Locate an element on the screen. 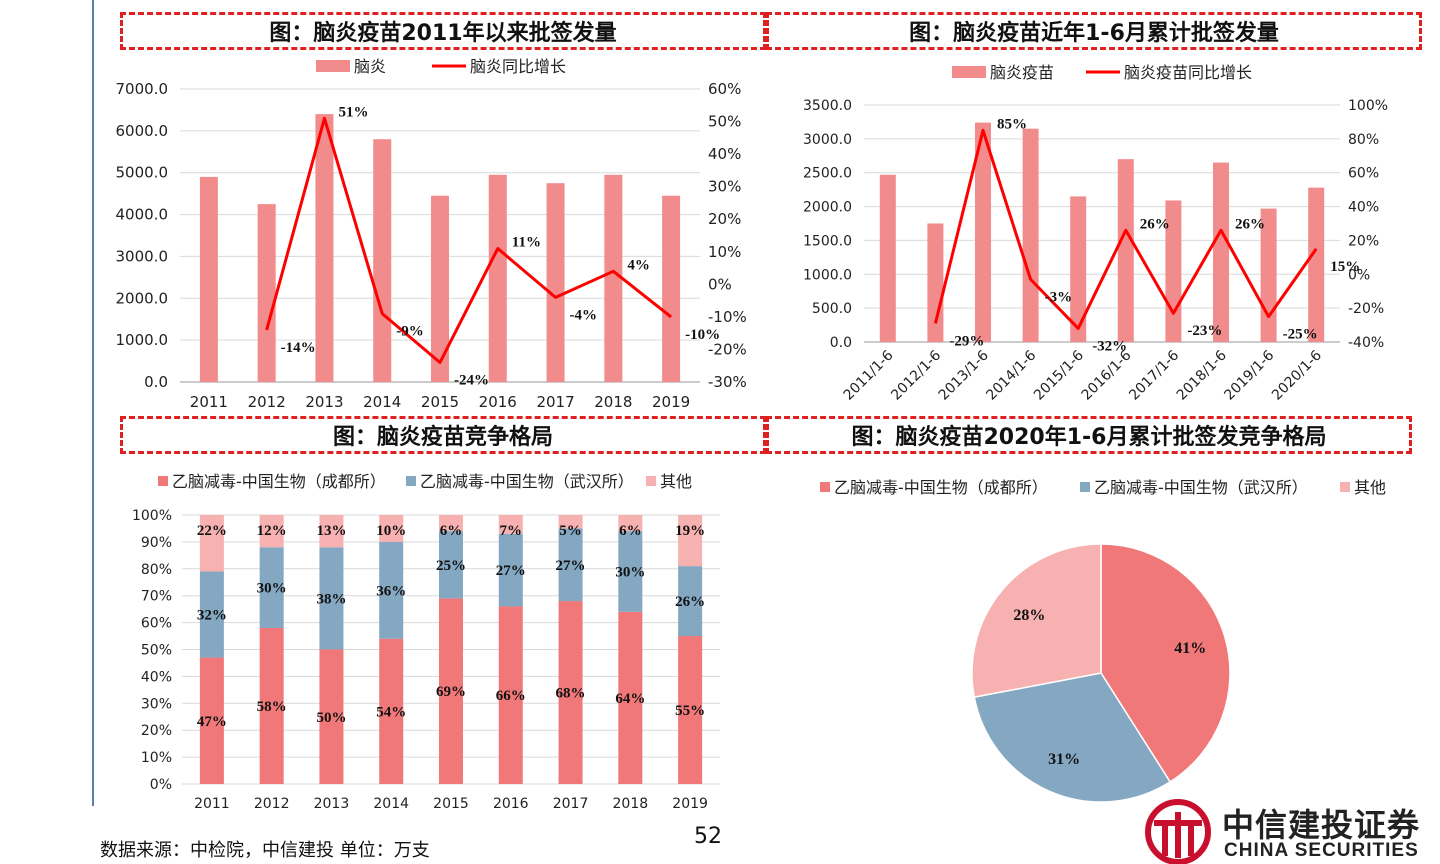 The width and height of the screenshot is (1440, 864). growth-data-label: -10% is located at coordinates (702, 335).